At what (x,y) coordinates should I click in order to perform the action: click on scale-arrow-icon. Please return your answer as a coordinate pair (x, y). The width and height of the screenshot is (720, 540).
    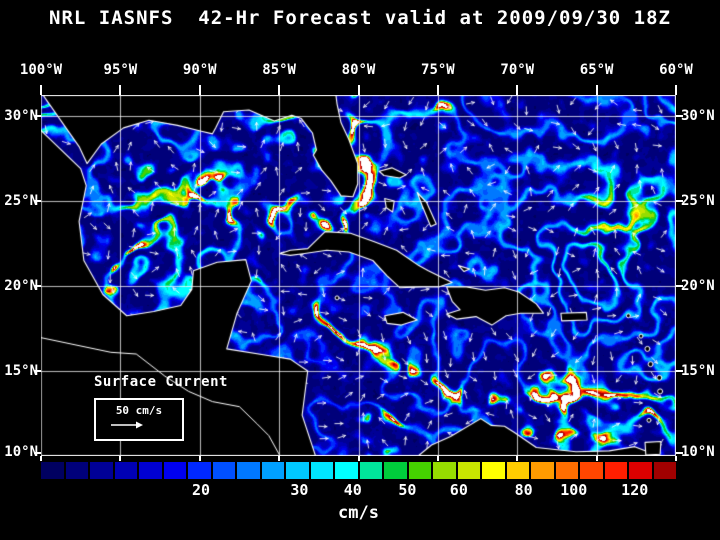
    Looking at the image, I should click on (127, 425).